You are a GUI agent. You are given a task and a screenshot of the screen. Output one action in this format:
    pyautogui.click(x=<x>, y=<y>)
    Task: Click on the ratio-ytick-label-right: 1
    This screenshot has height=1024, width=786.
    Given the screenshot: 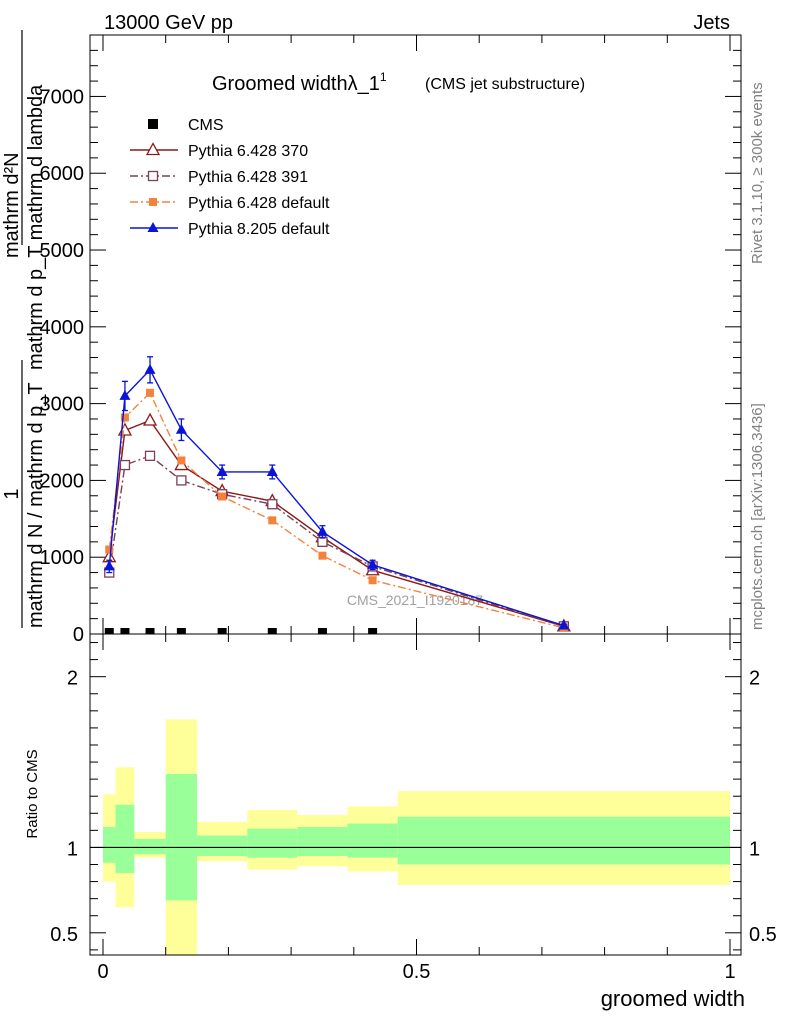 What is the action you would take?
    pyautogui.click(x=754, y=849)
    